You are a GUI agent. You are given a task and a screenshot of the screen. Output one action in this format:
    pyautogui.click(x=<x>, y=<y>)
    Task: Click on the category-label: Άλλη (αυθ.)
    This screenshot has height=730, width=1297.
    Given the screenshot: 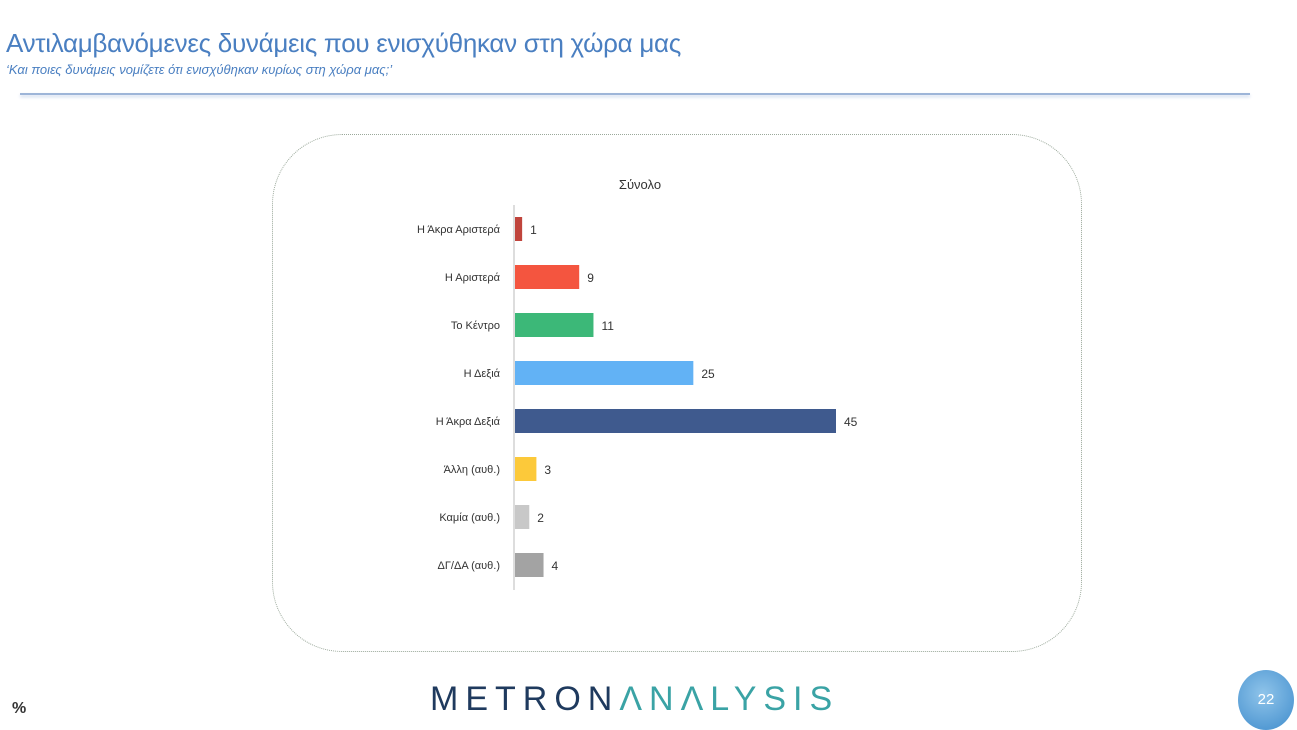 What is the action you would take?
    pyautogui.click(x=472, y=470)
    